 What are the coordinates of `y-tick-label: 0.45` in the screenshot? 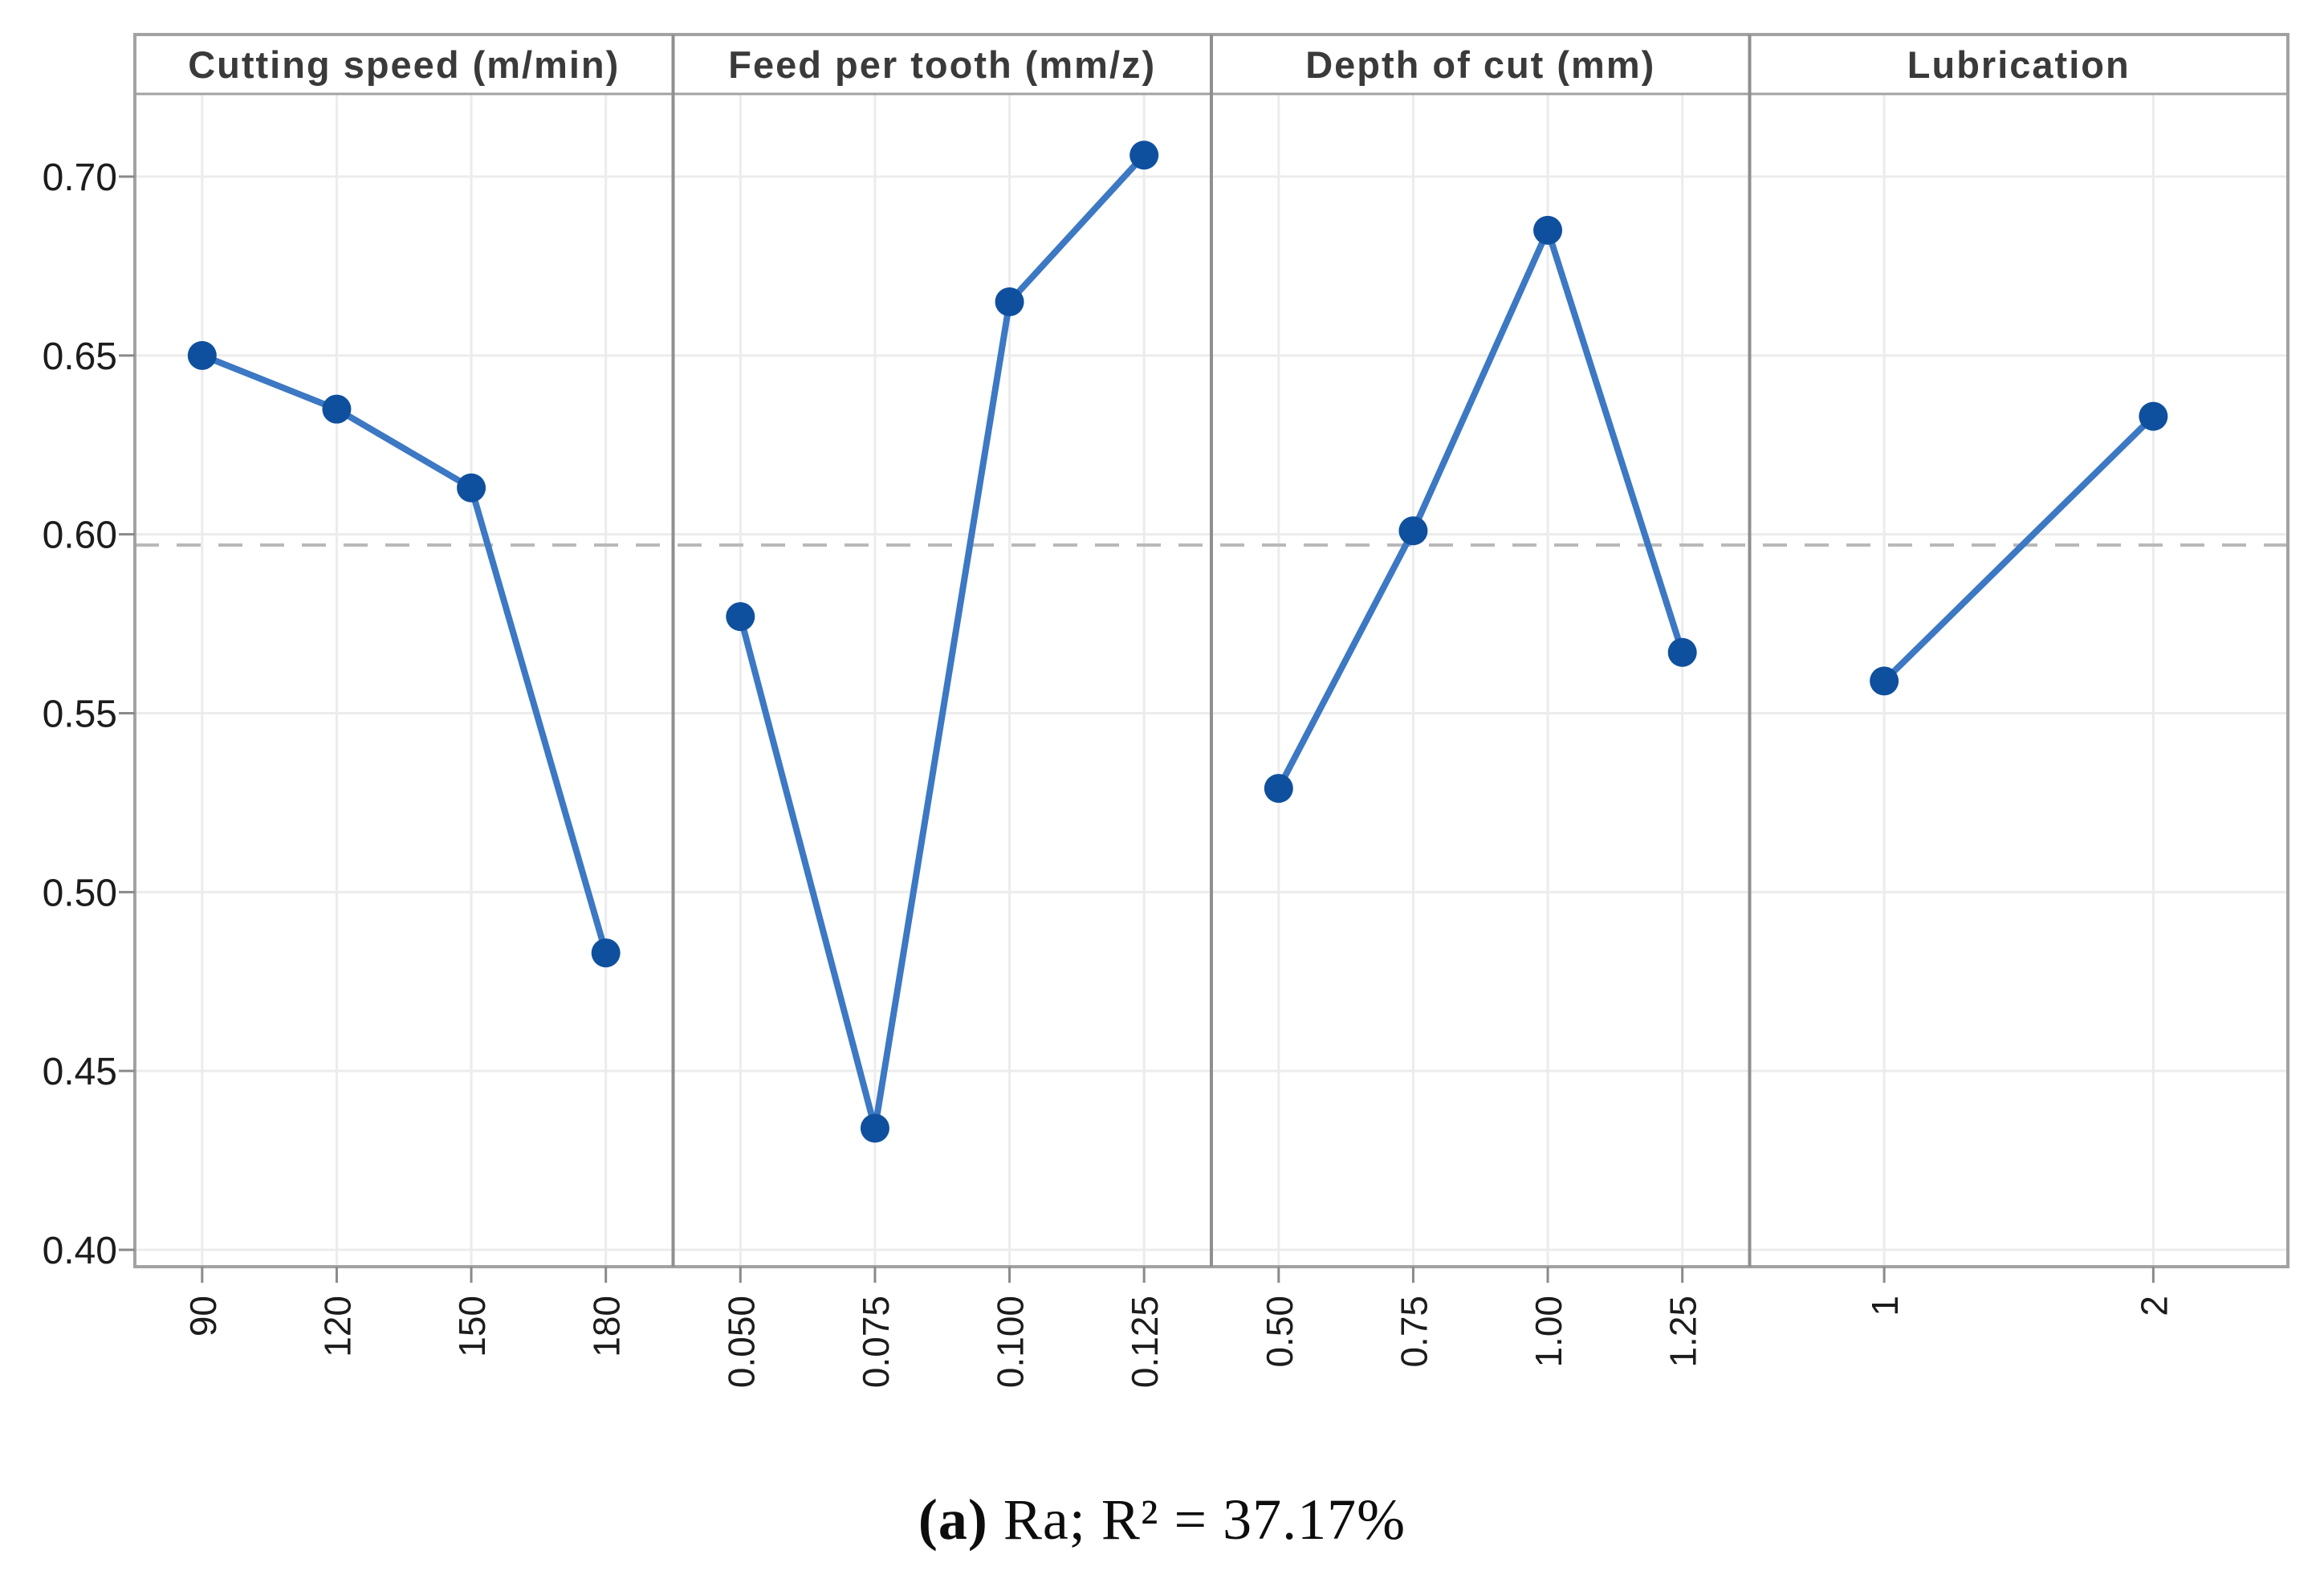 It's located at (80, 1072).